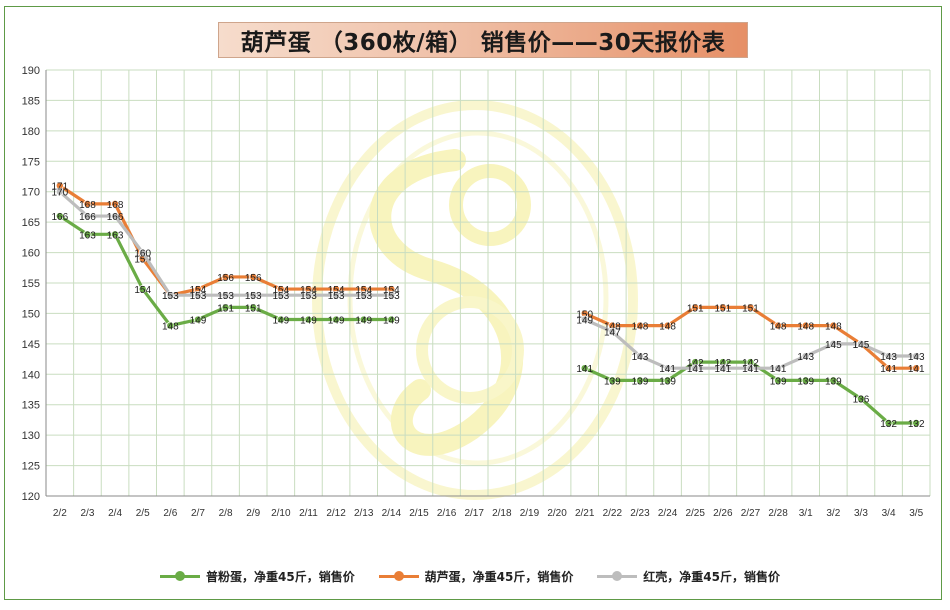 This screenshot has height=610, width=950. Describe the element at coordinates (364, 513) in the screenshot. I see `x-tick-label: 2/13` at that location.